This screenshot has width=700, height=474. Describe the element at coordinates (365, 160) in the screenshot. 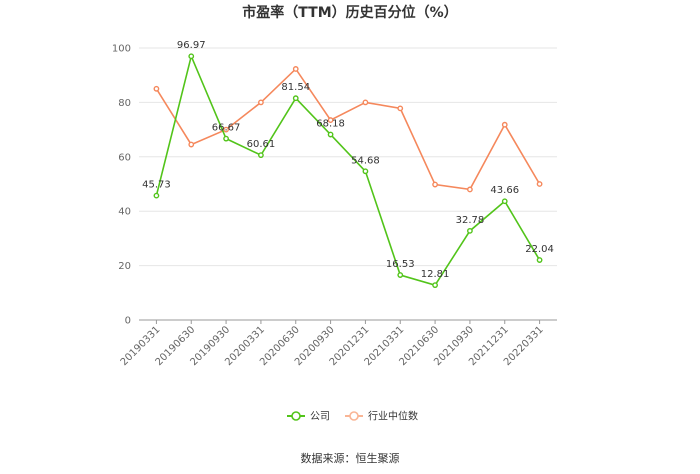

I see `data-label: 54.68` at that location.